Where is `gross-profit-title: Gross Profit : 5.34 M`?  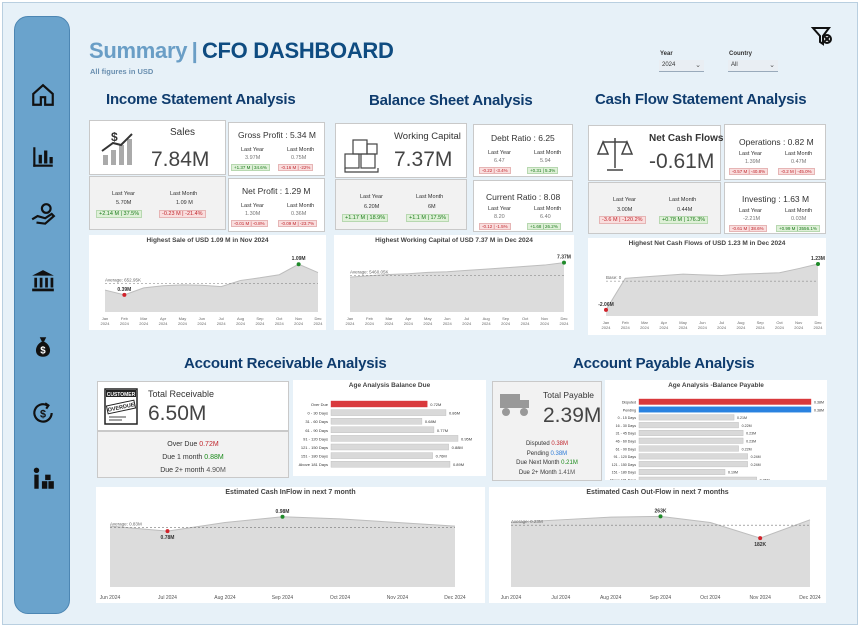
gross-profit-title: Gross Profit : 5.34 M is located at coordinates (277, 135).